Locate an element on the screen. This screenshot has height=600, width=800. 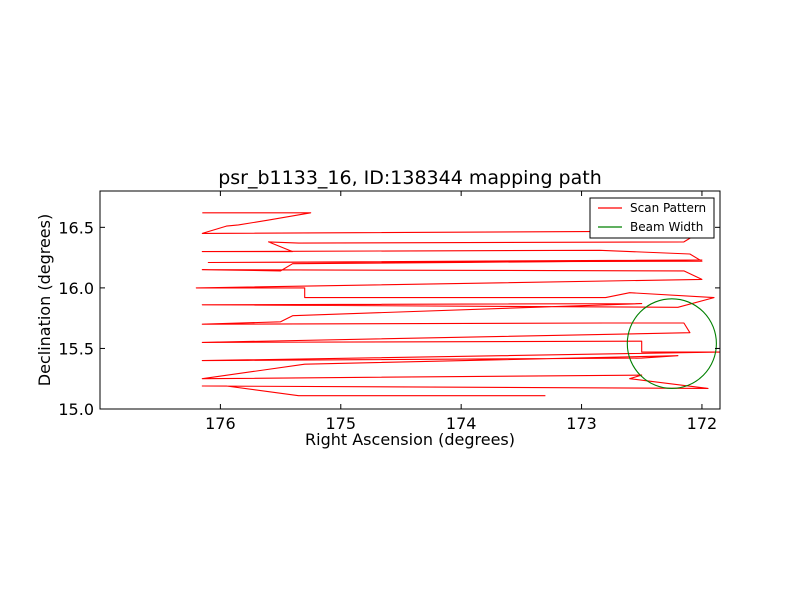
legend-beam-label: Beam Width is located at coordinates (666, 227).